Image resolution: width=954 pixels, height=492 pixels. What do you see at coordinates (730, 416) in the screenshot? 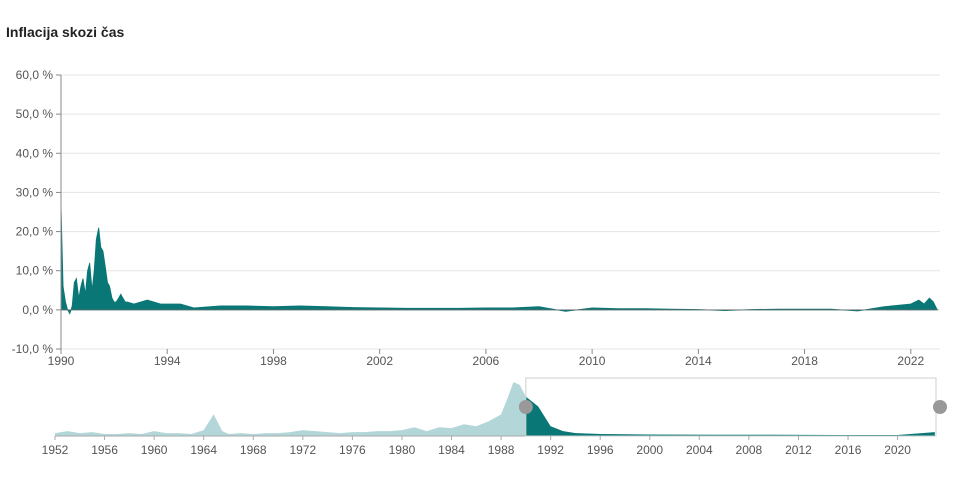
I see `navigator-selected-area` at bounding box center [730, 416].